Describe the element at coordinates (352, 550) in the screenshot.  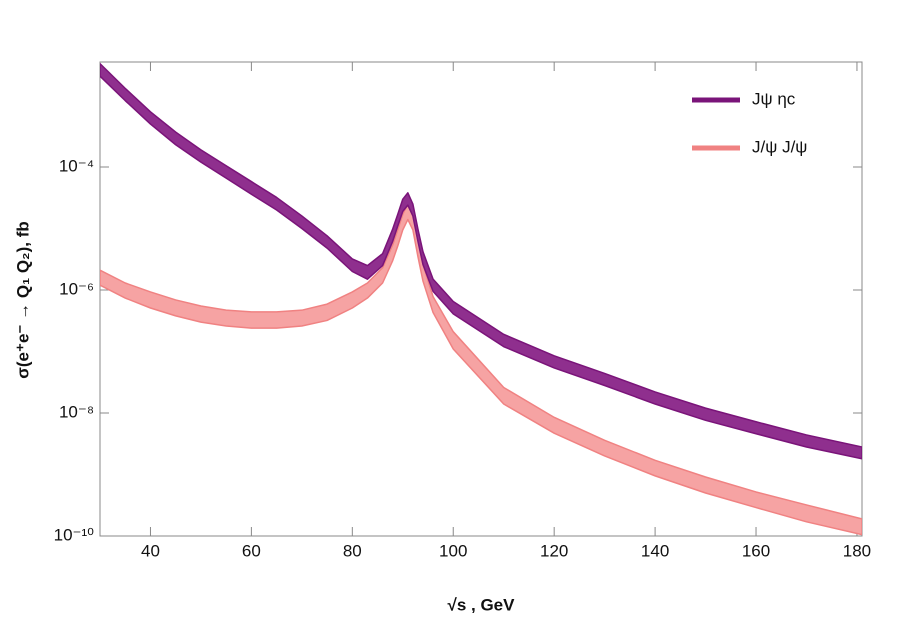
I see `x-tick-label: 80` at that location.